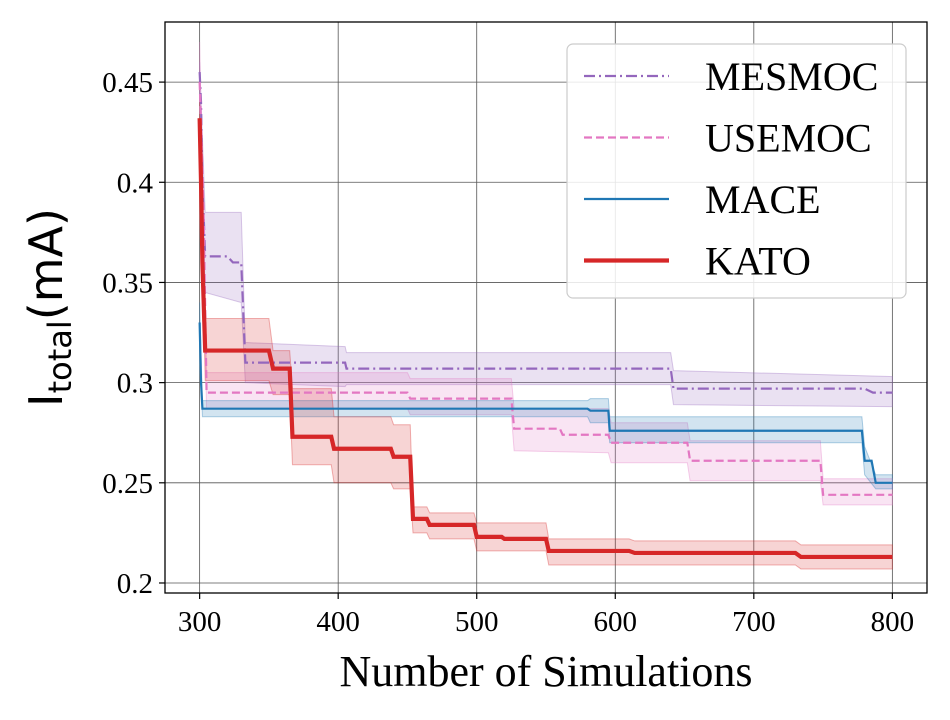 The image size is (950, 720). I want to click on legend-label-mace: MACE, so click(763, 199).